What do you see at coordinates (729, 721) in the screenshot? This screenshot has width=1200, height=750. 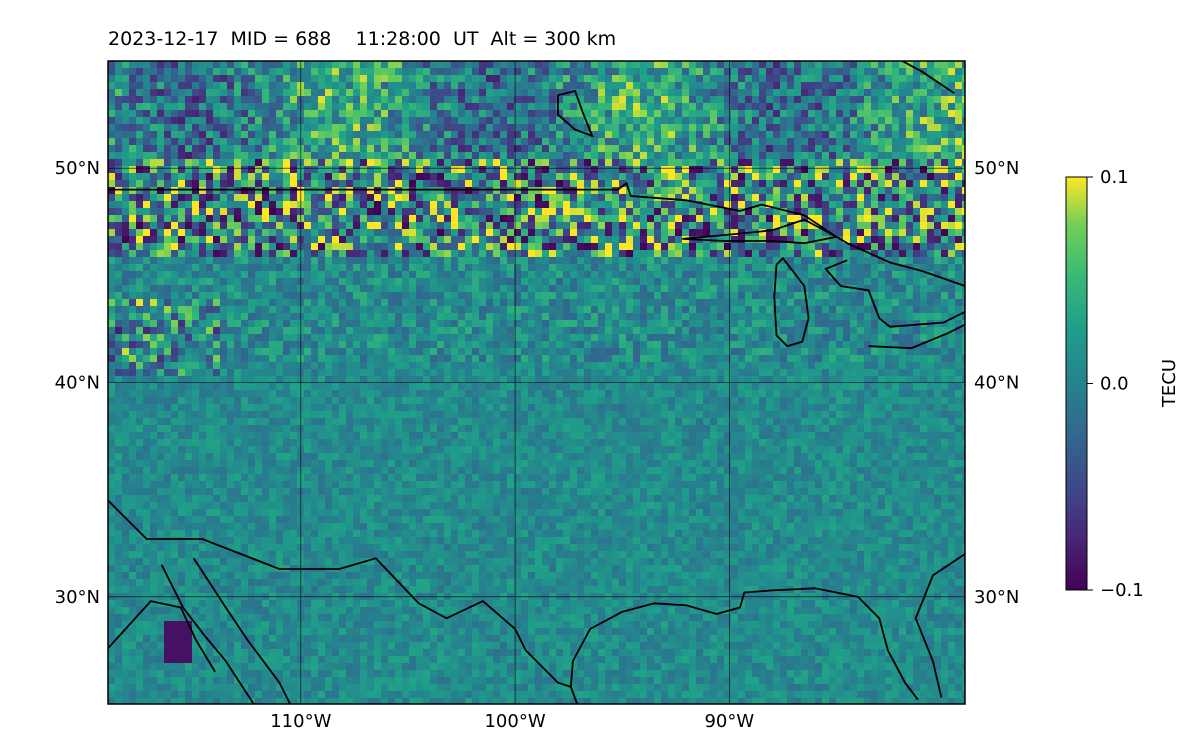 I see `lon-tick-label: 90°W` at bounding box center [729, 721].